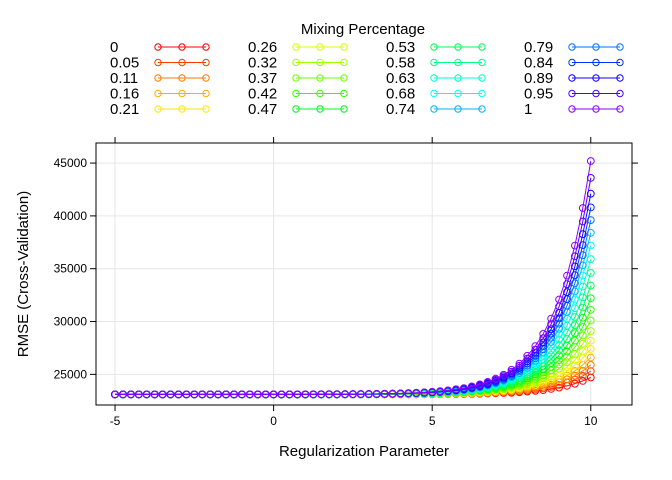 This screenshot has width=672, height=480. I want to click on legend-label: 0.74, so click(400, 109).